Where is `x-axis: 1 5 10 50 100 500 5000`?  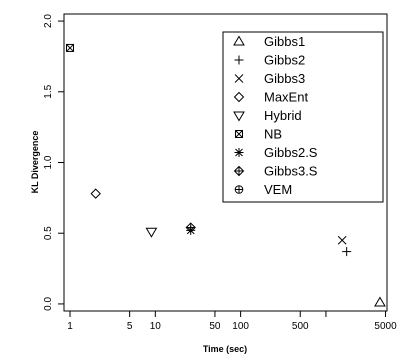
x-axis: 1 5 10 50 100 500 5000 is located at coordinates (232, 321).